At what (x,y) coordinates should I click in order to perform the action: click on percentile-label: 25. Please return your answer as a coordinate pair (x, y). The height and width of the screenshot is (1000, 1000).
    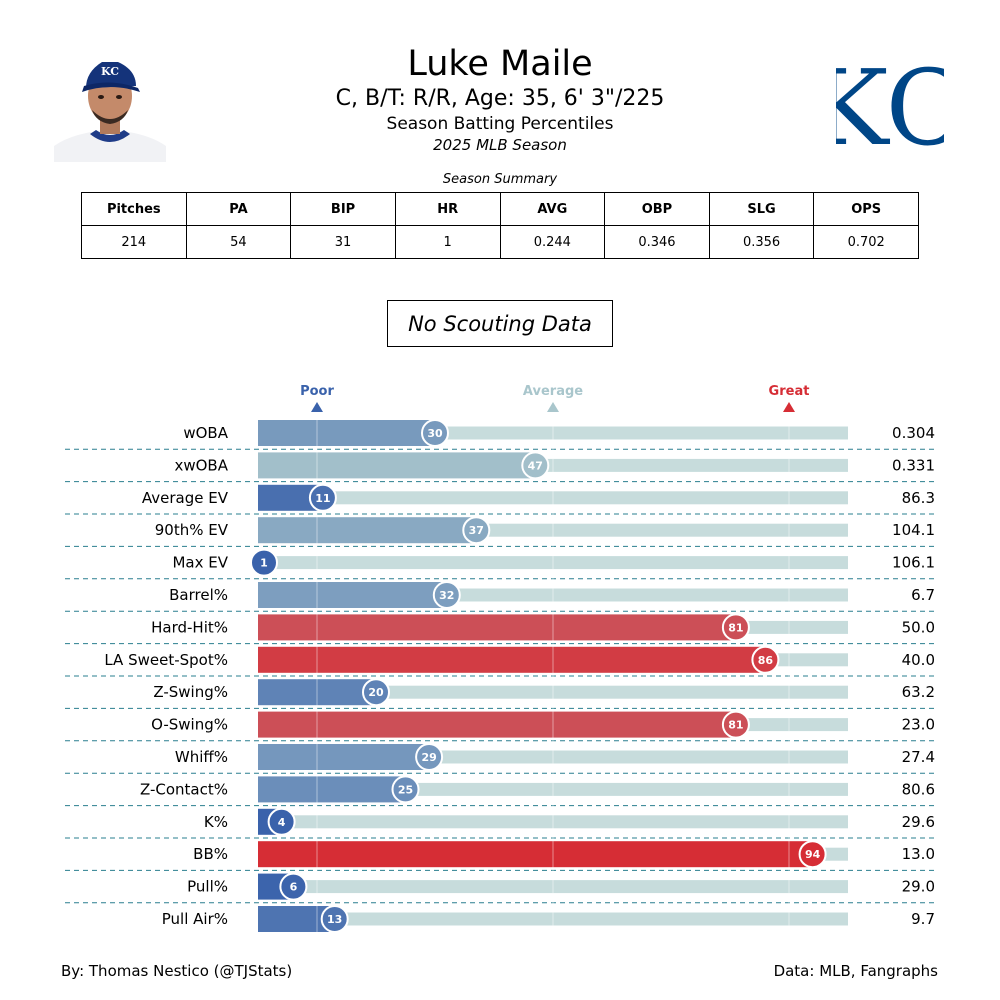
    Looking at the image, I should click on (405, 789).